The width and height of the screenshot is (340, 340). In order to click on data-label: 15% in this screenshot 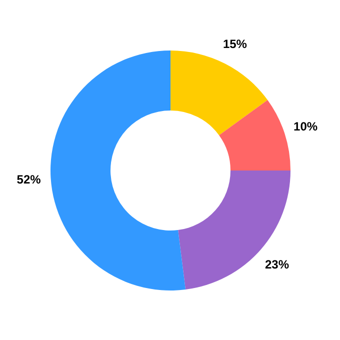, I will do `click(235, 43)`.